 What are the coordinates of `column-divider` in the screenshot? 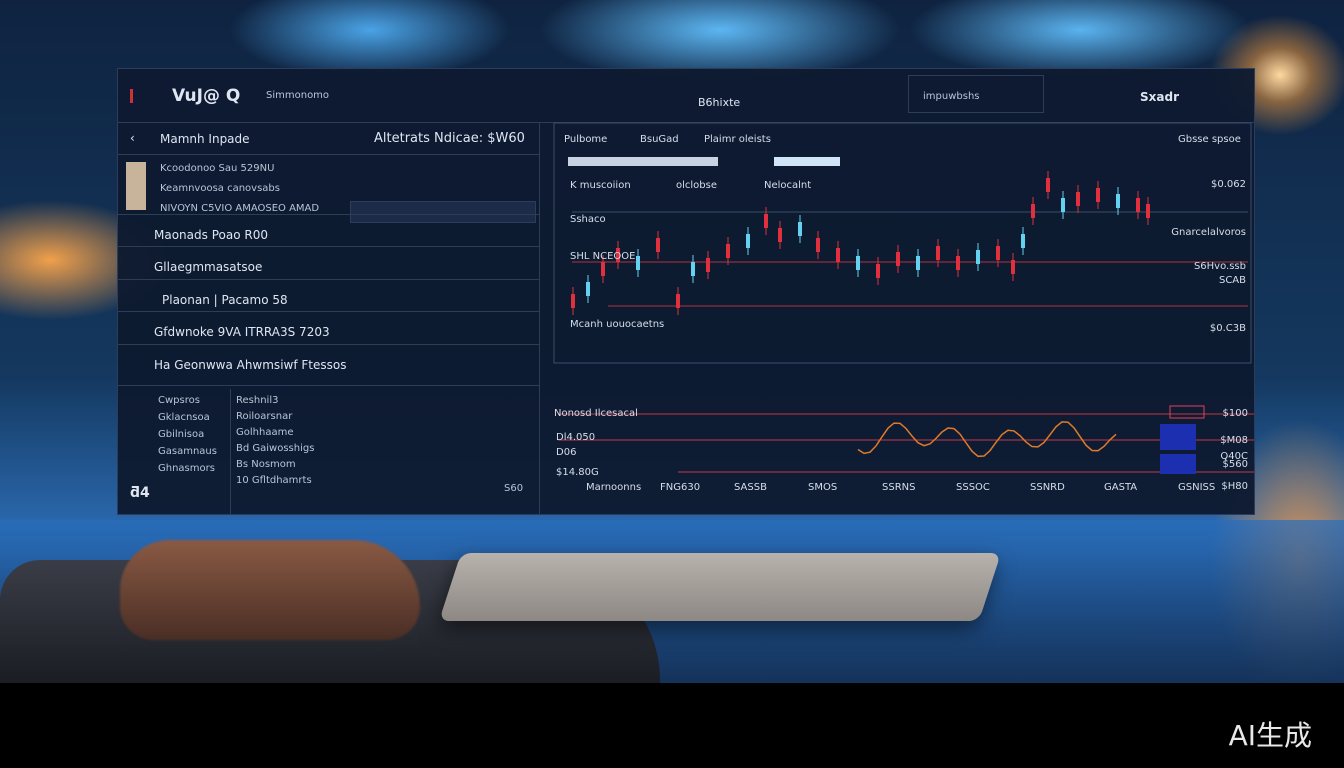 It's located at (539, 319).